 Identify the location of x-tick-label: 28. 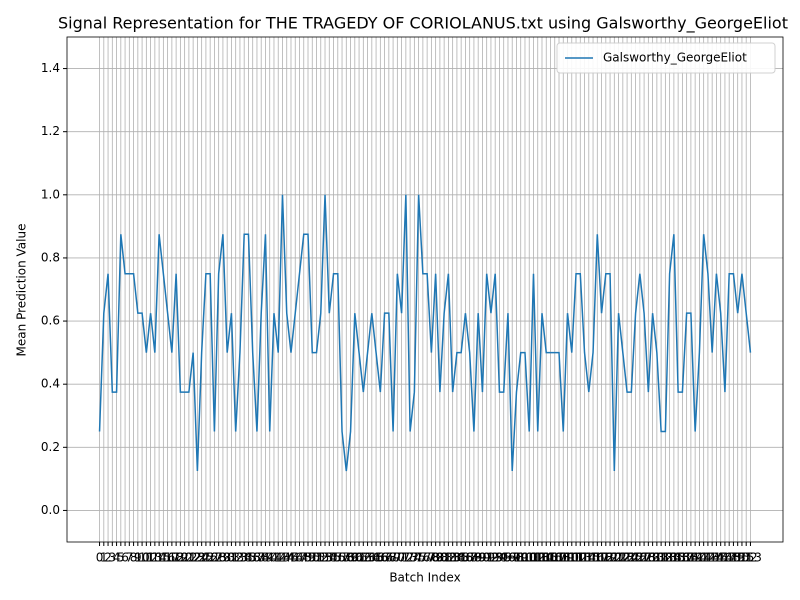
(218, 558).